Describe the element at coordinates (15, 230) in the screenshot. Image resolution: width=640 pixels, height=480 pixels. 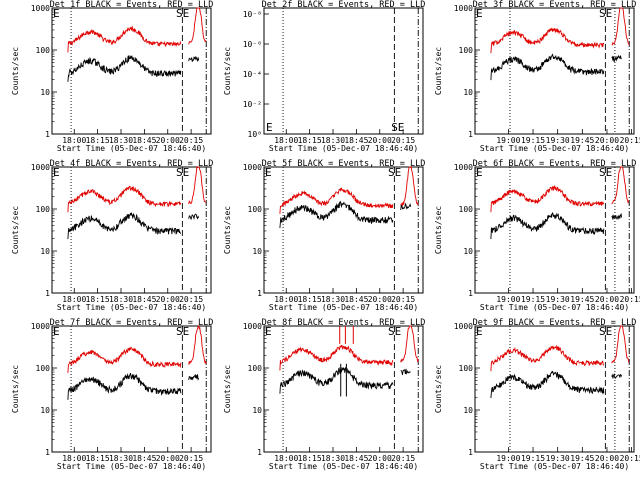
I see `panel-4-ylabel: Counts/sec` at that location.